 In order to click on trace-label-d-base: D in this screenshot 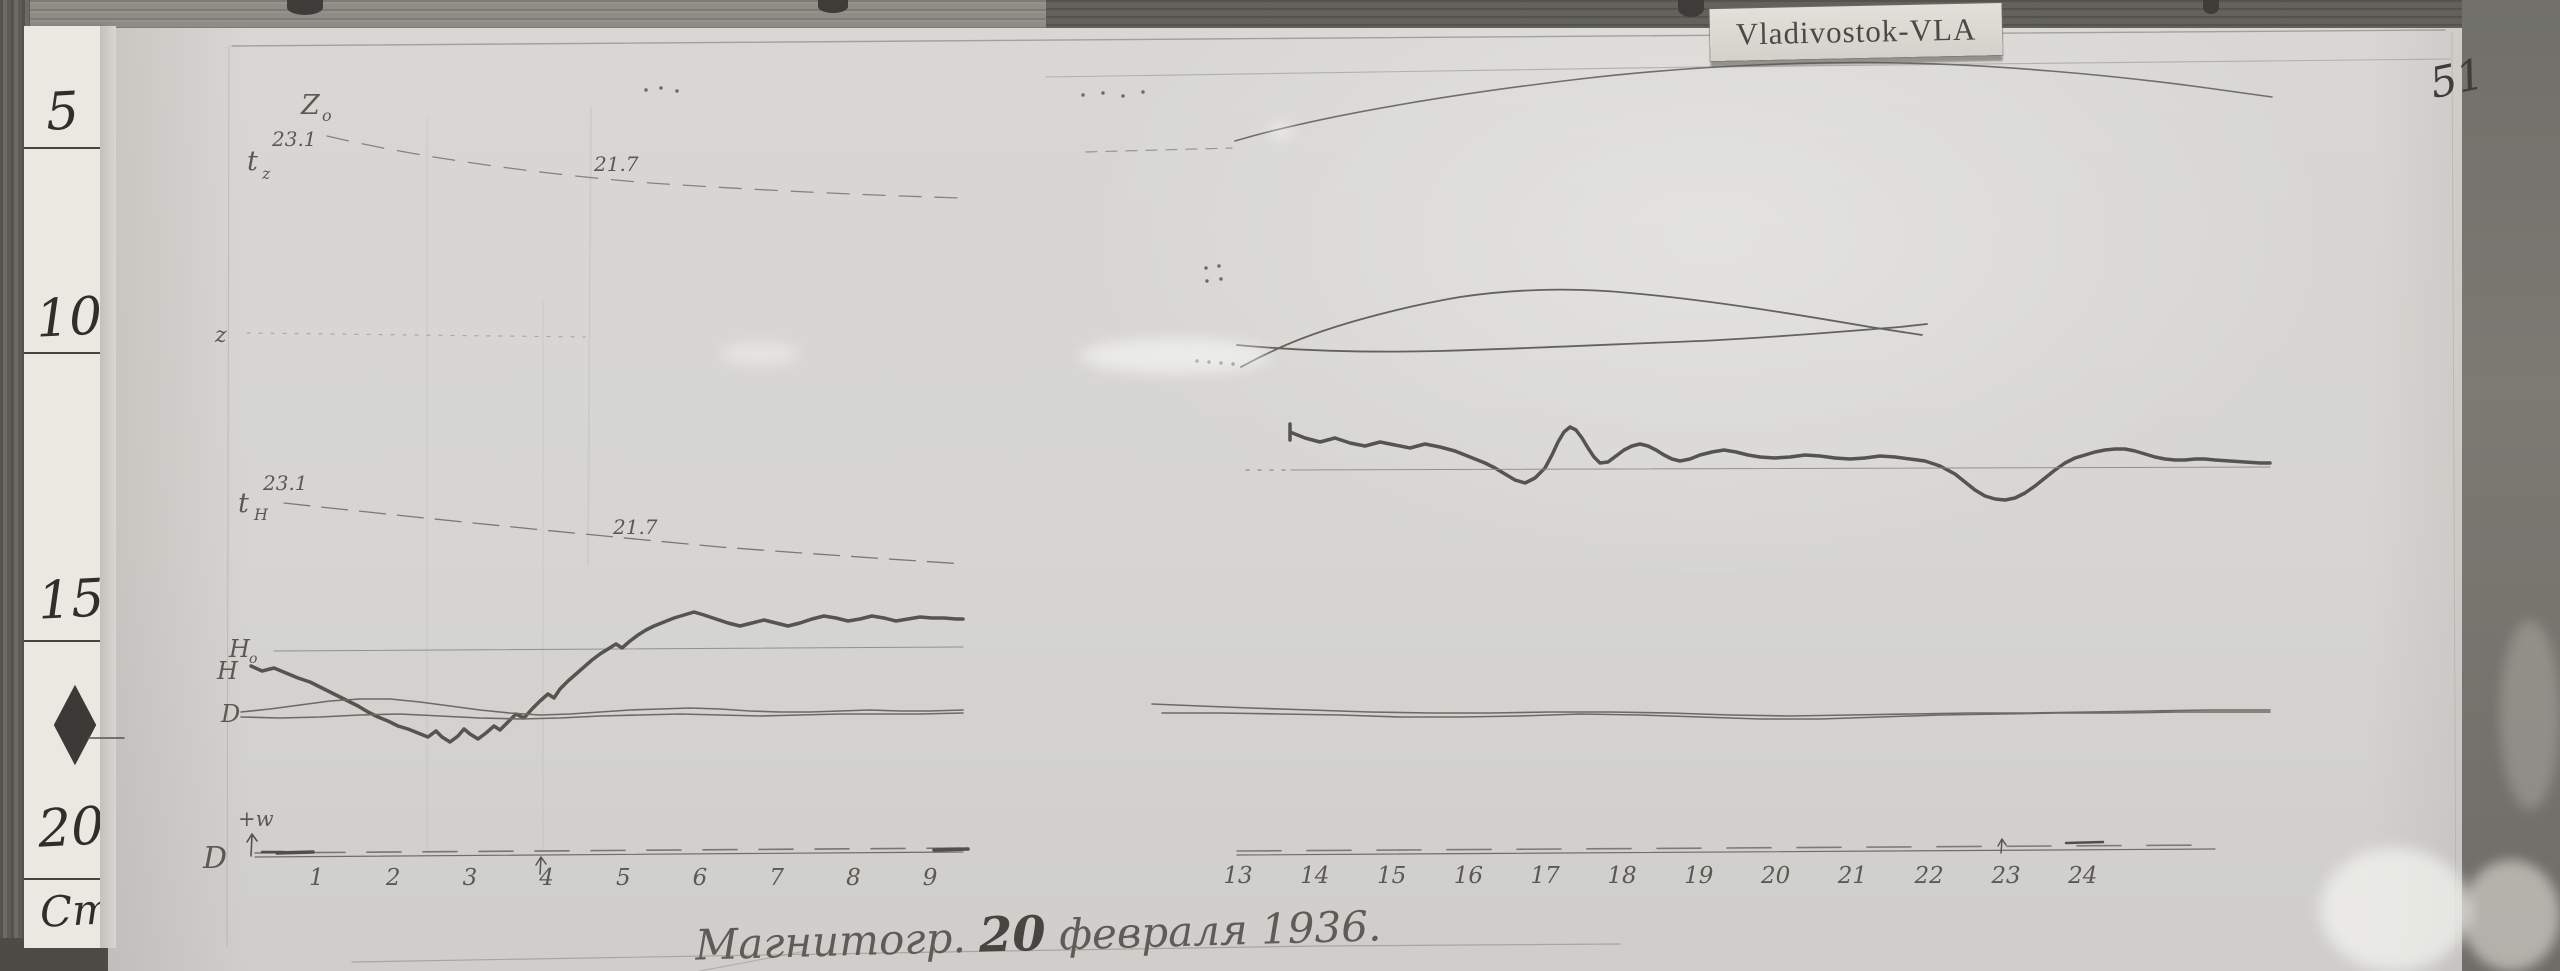, I will do `click(214, 858)`.